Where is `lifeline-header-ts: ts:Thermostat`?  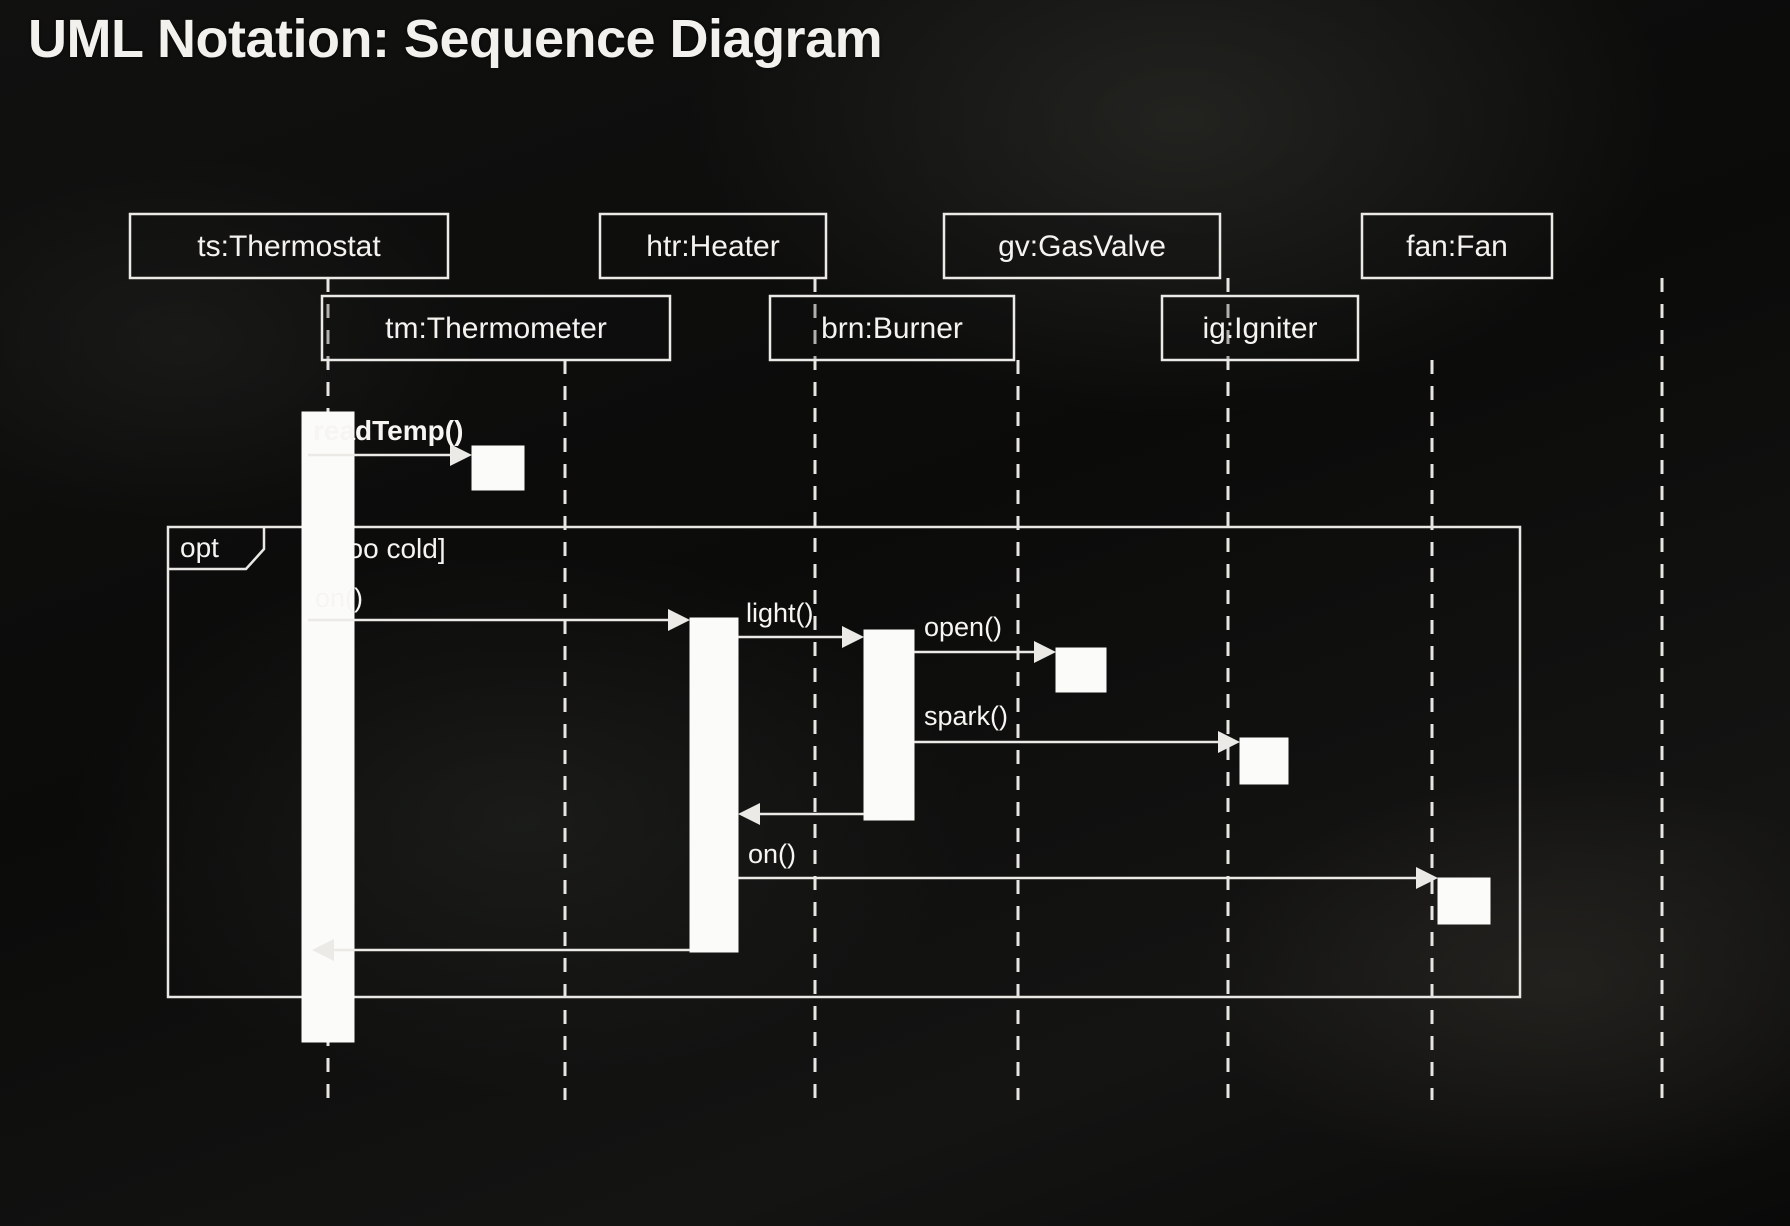 lifeline-header-ts: ts:Thermostat is located at coordinates (289, 246).